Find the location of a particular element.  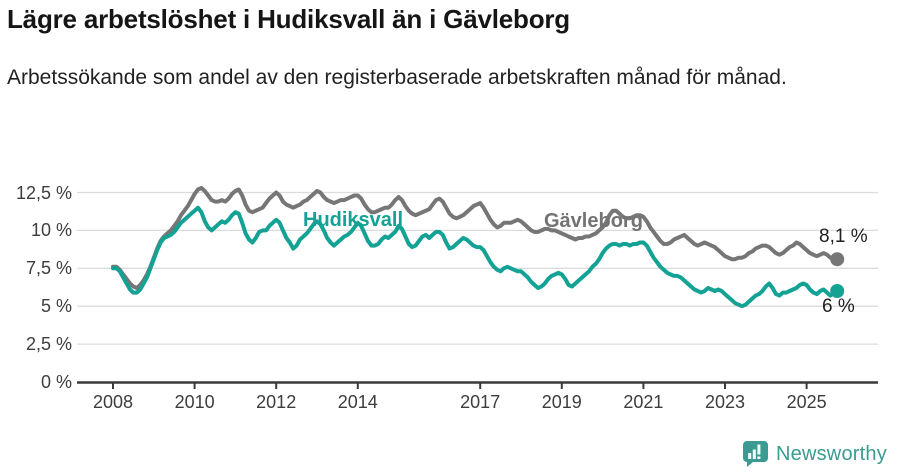

y-tick-label: 7,5 % is located at coordinates (48, 268).